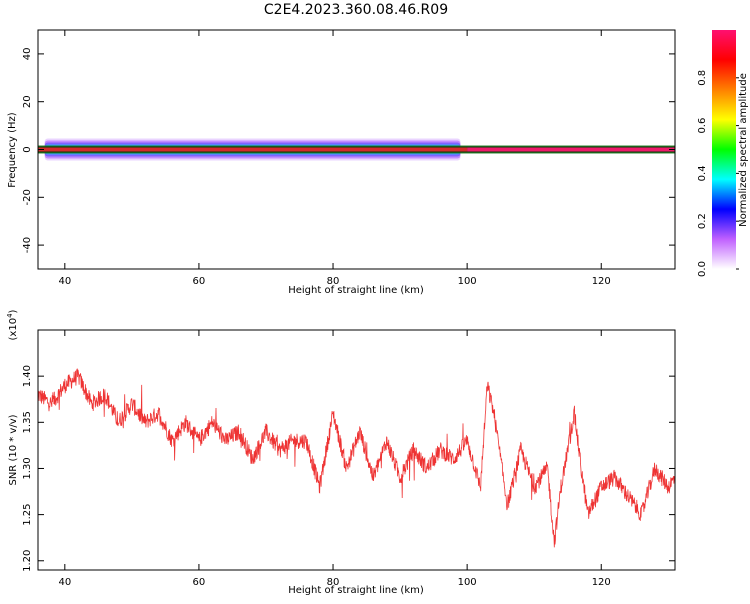 The height and width of the screenshot is (604, 750). I want to click on snr-y-tick-label: 1.20, so click(27, 561).